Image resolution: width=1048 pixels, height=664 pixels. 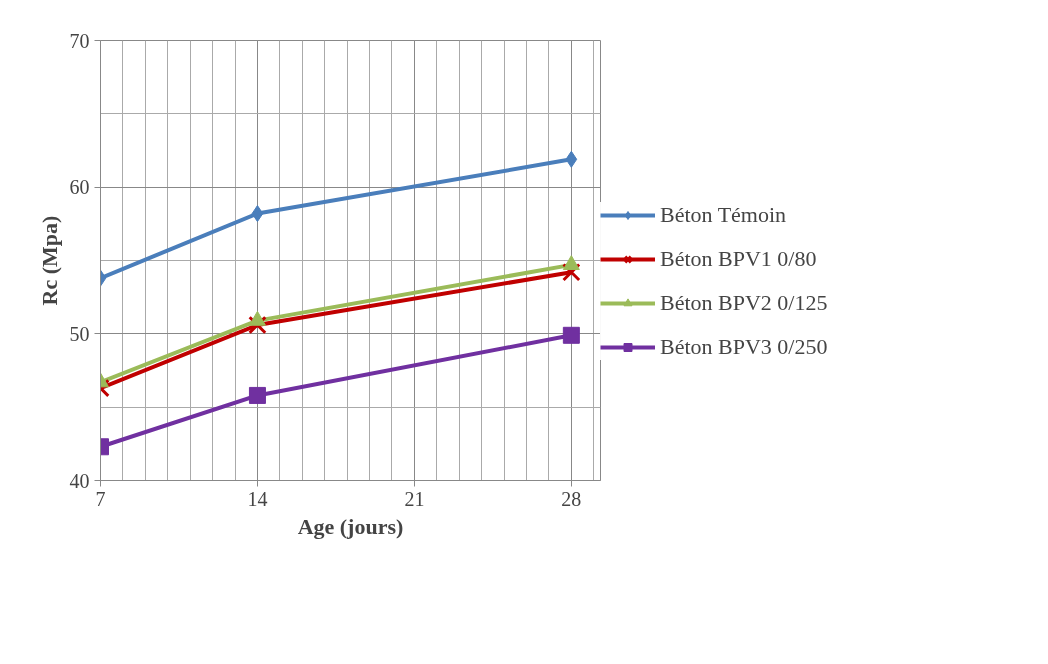 I want to click on y-tick-label: 70, so click(x=79, y=40).